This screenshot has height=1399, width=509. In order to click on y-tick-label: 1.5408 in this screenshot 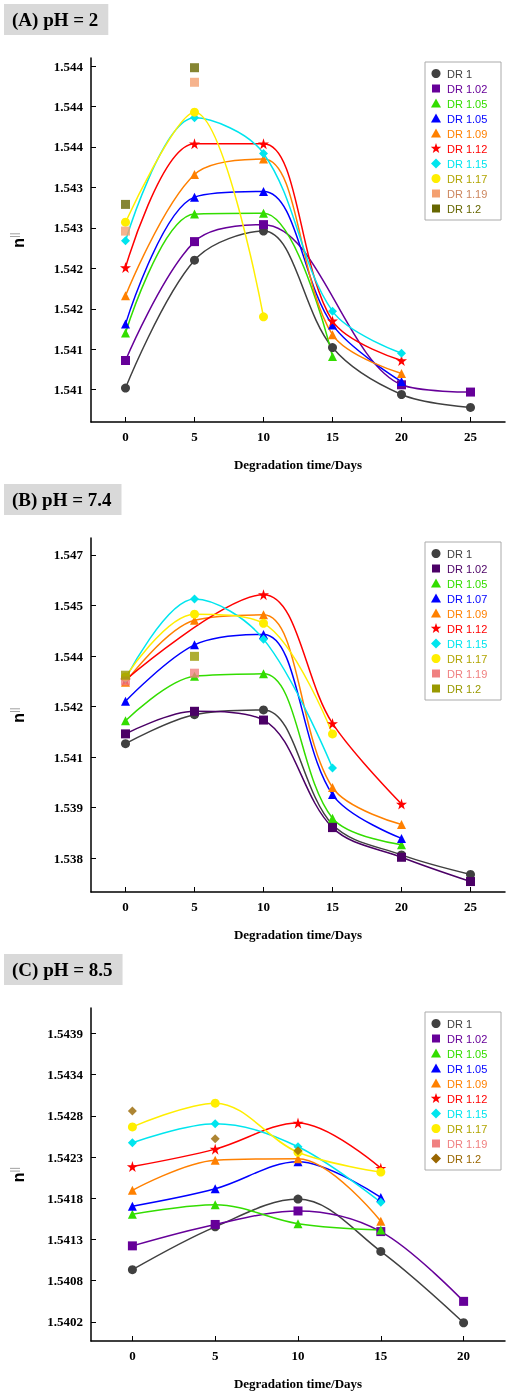, I will do `click(65, 1281)`.